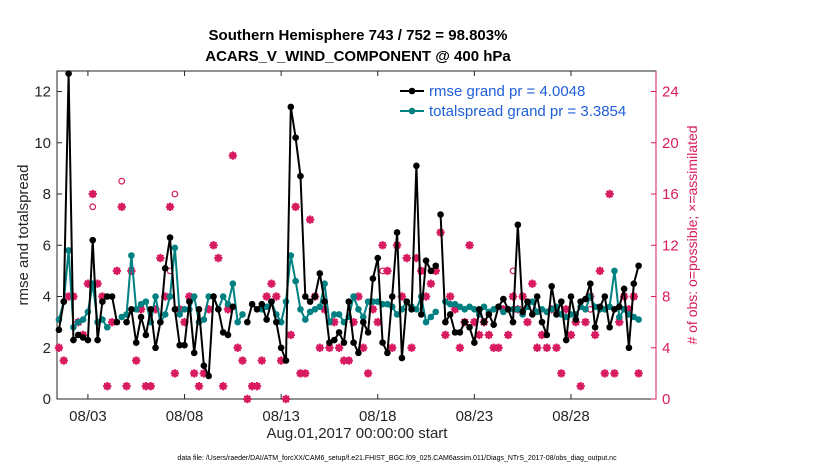  Describe the element at coordinates (358, 56) in the screenshot. I see `chart-subtitle: ACARS_V_WIND_COMPONENT @ 400 hPa` at that location.